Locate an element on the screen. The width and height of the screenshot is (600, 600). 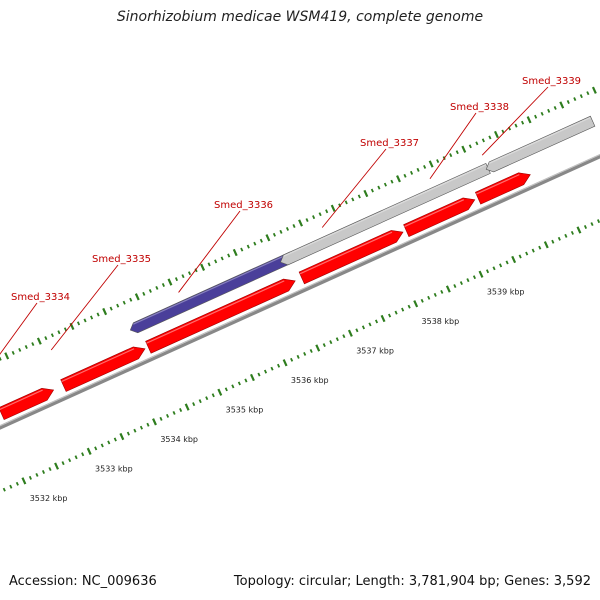
reverse-cds-continuation is located at coordinates (540, 144).